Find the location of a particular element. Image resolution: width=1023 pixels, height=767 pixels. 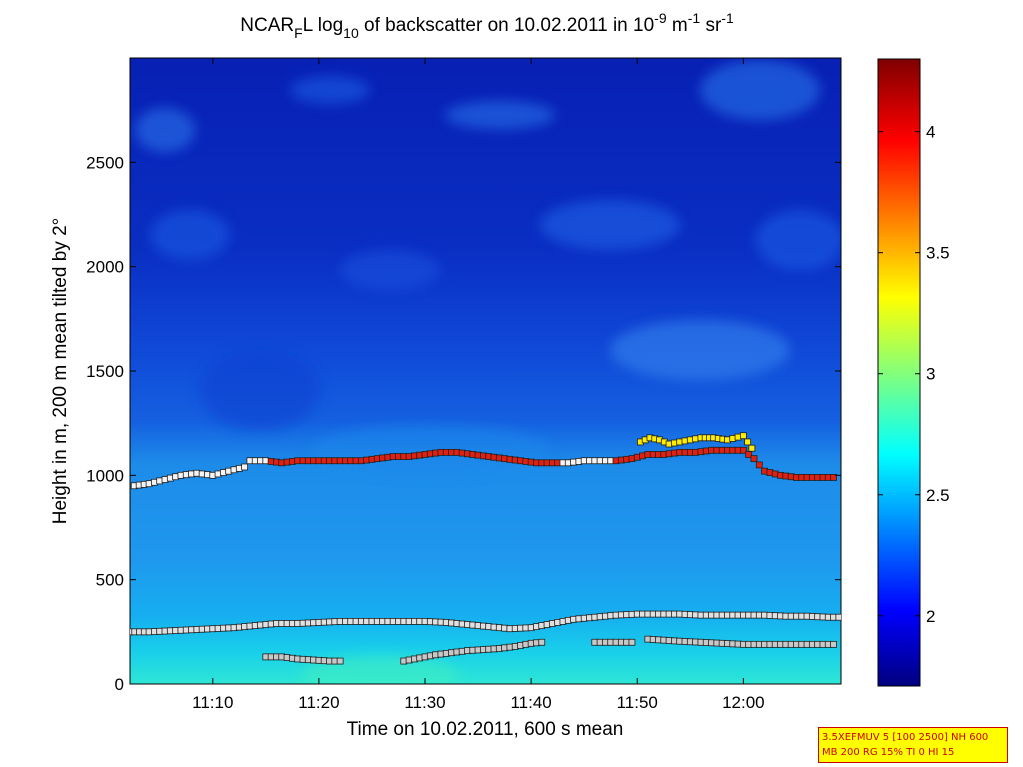

colorbar-tick-label: 2.5 is located at coordinates (938, 495).